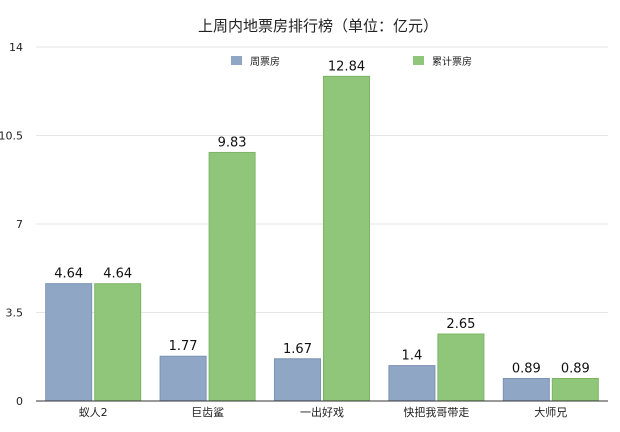 This screenshot has width=620, height=432. I want to click on legend-label: 累计票房, so click(452, 61).